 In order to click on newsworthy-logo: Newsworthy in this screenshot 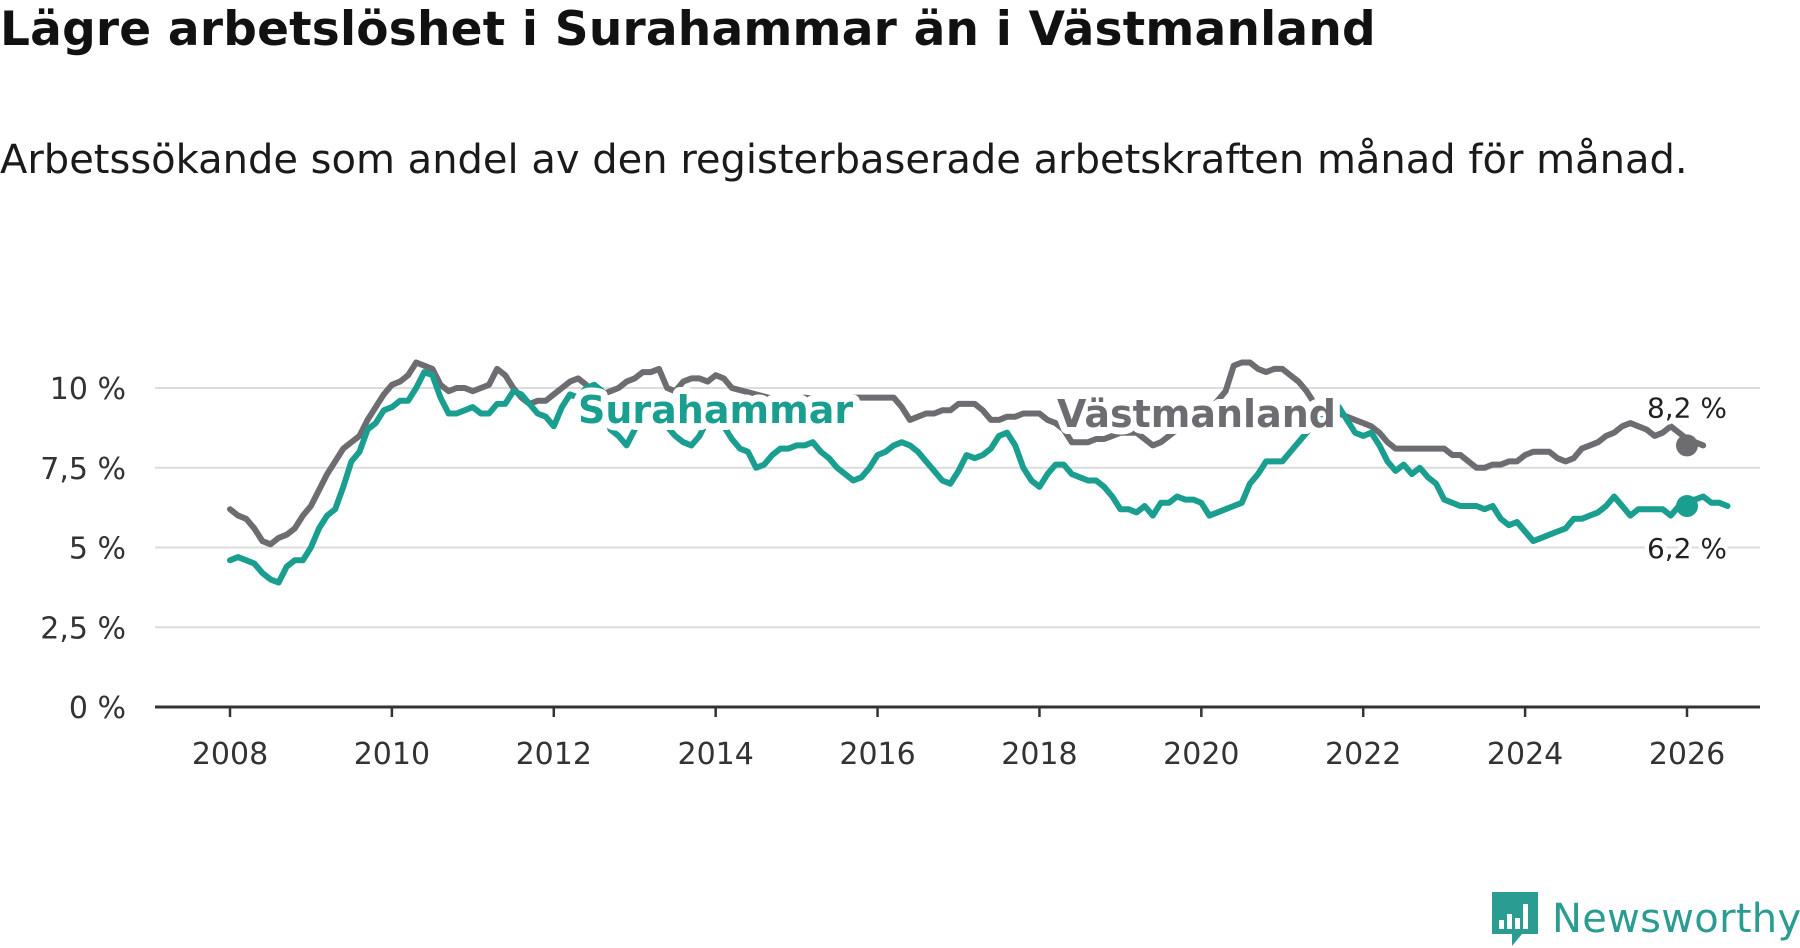, I will do `click(1645, 919)`.